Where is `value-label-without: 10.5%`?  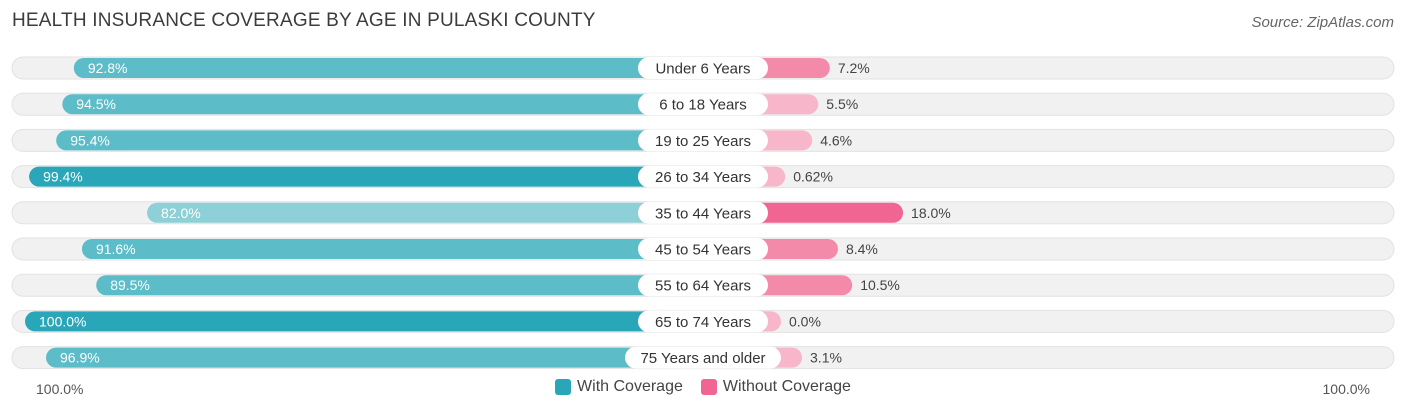
value-label-without: 10.5% is located at coordinates (880, 285).